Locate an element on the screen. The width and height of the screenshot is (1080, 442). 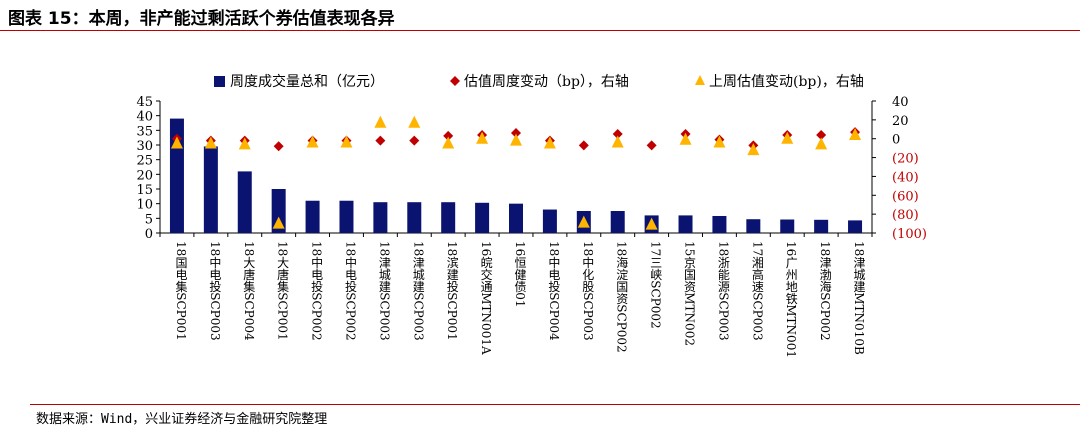
x-category-label: 18中电投SCP004 is located at coordinates (554, 291).